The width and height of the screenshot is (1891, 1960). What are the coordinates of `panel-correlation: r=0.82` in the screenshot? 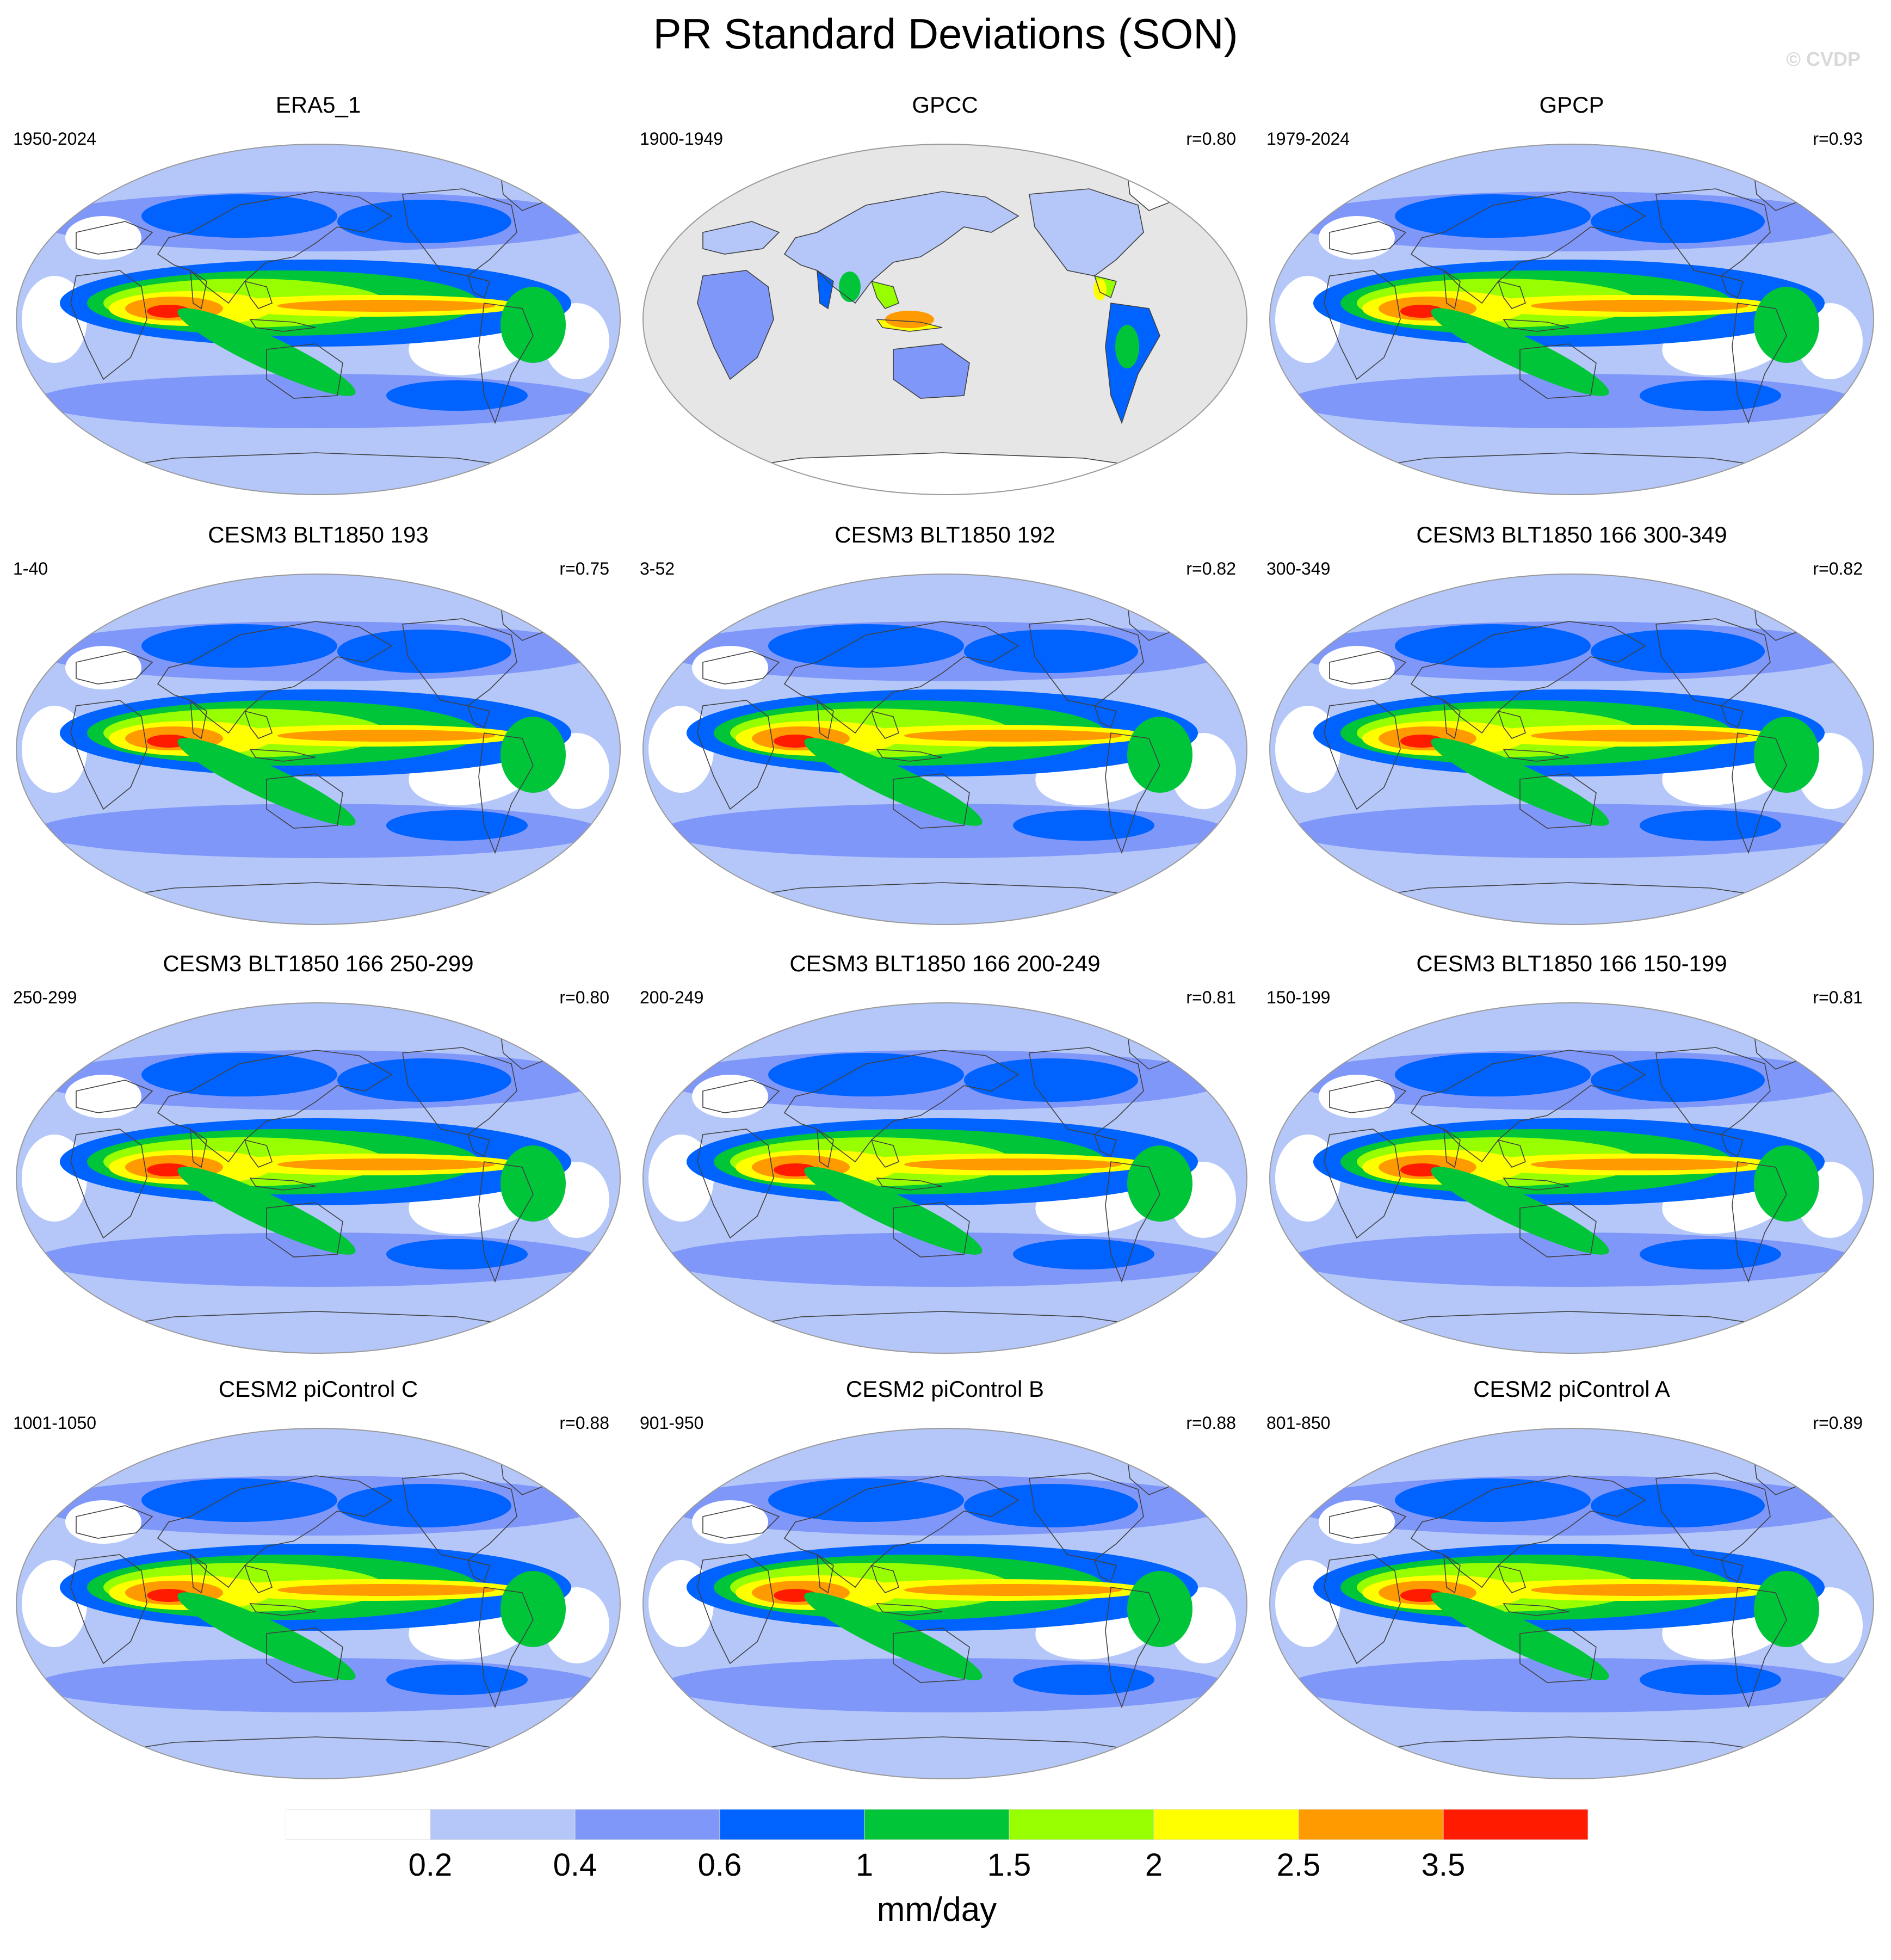 It's located at (1838, 568).